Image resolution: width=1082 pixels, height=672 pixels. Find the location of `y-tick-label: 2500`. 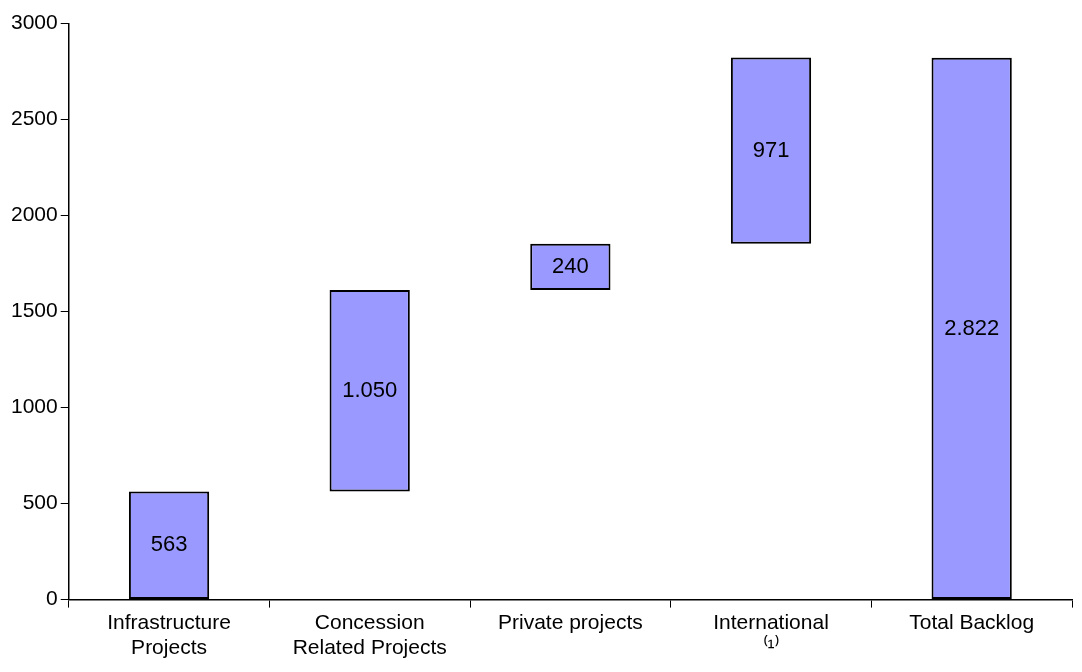

y-tick-label: 2500 is located at coordinates (34, 118).